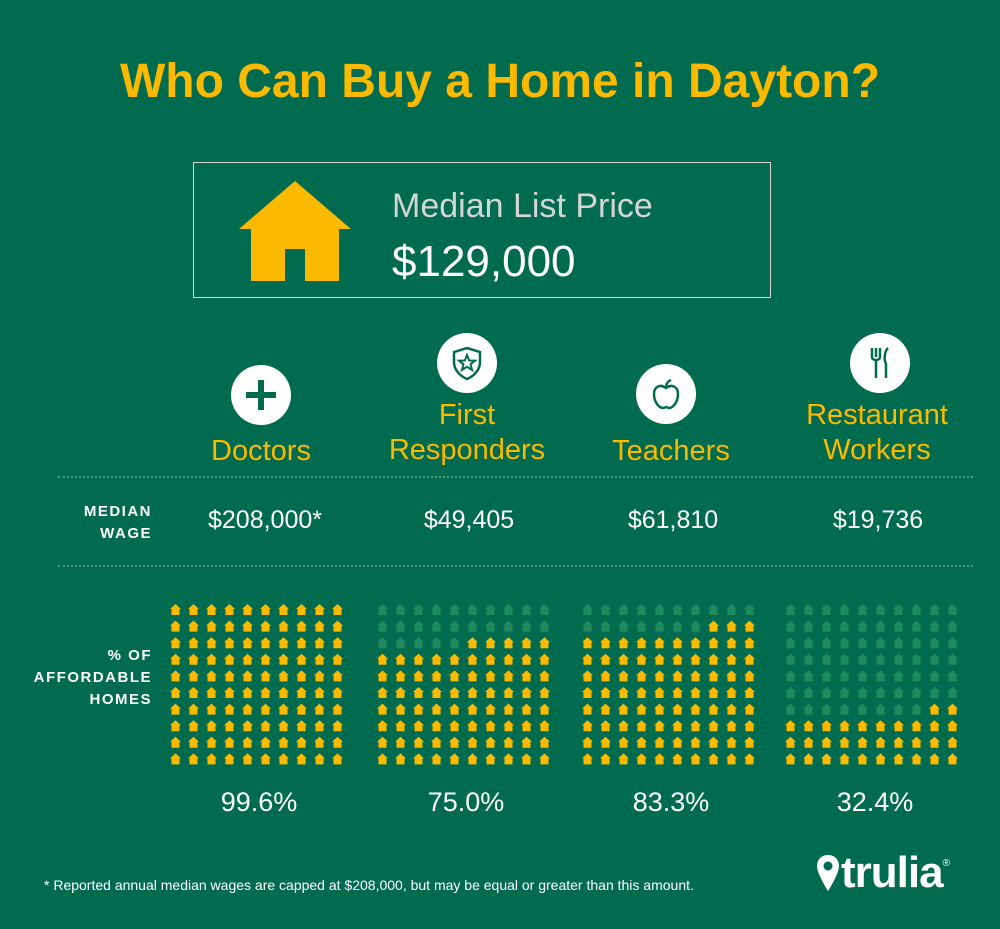 Image resolution: width=1000 pixels, height=929 pixels. What do you see at coordinates (264, 520) in the screenshot?
I see `wage-doctors: $208,000*` at bounding box center [264, 520].